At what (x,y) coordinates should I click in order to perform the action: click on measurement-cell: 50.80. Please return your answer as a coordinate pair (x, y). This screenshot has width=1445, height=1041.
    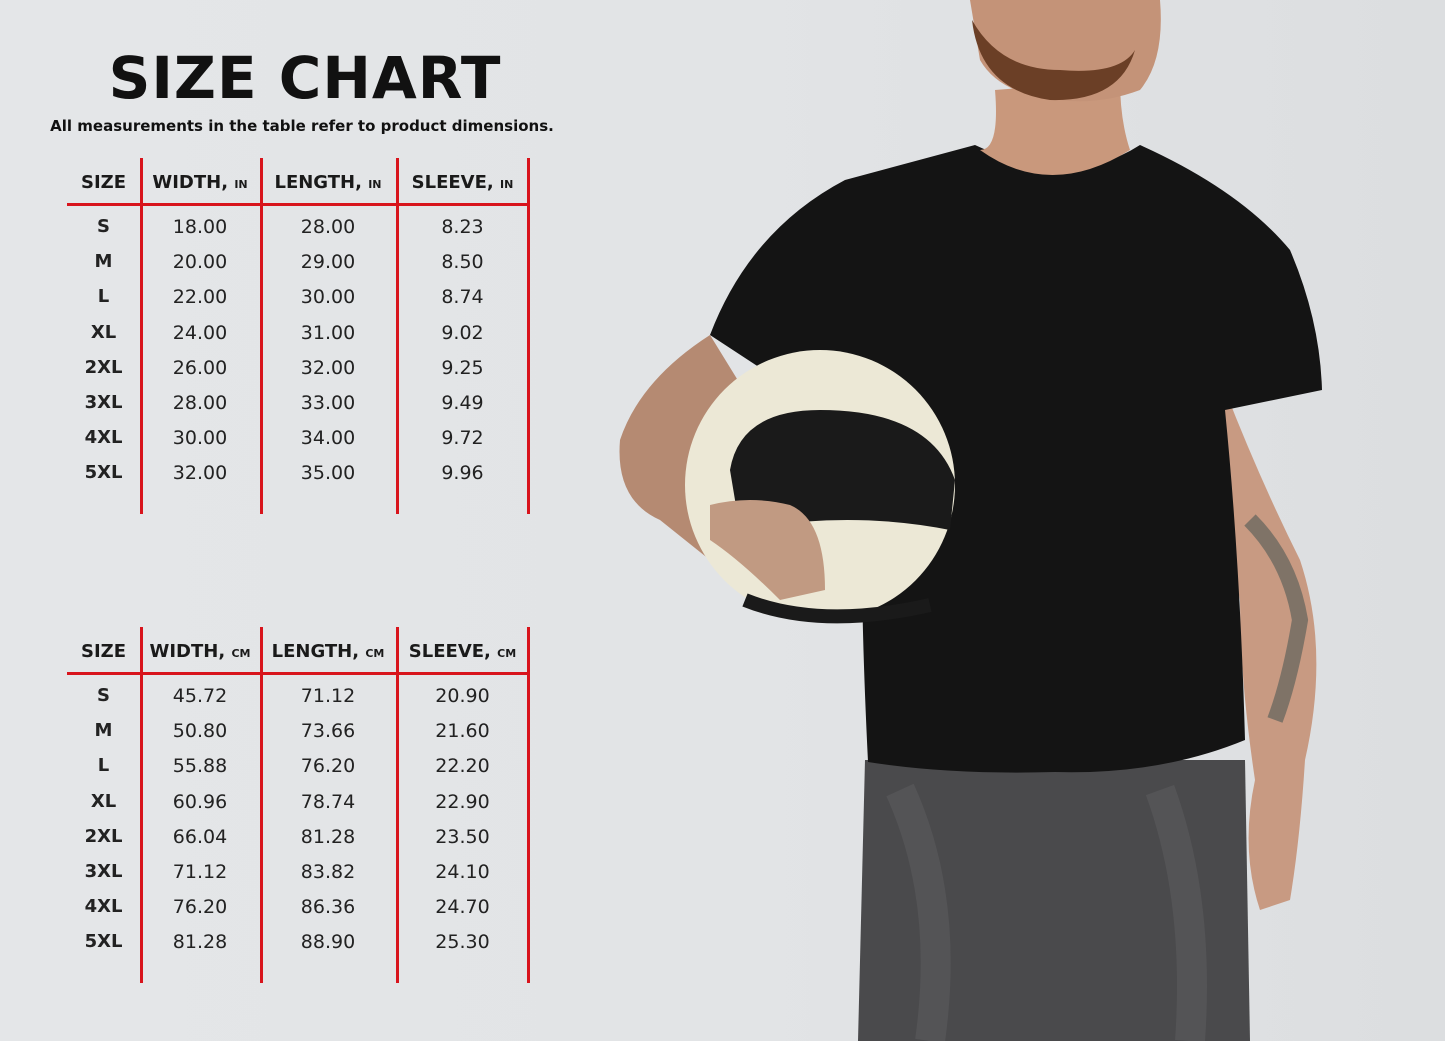
    Looking at the image, I should click on (200, 731).